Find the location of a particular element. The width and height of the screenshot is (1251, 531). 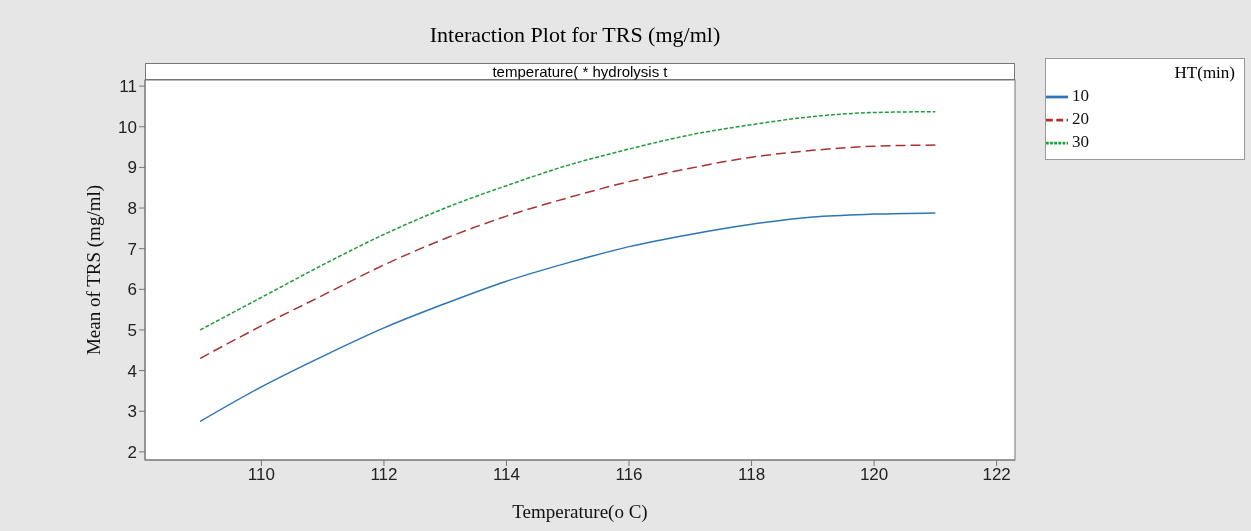

chart-subtitle: temperature( * hydrolysis t is located at coordinates (580, 71).